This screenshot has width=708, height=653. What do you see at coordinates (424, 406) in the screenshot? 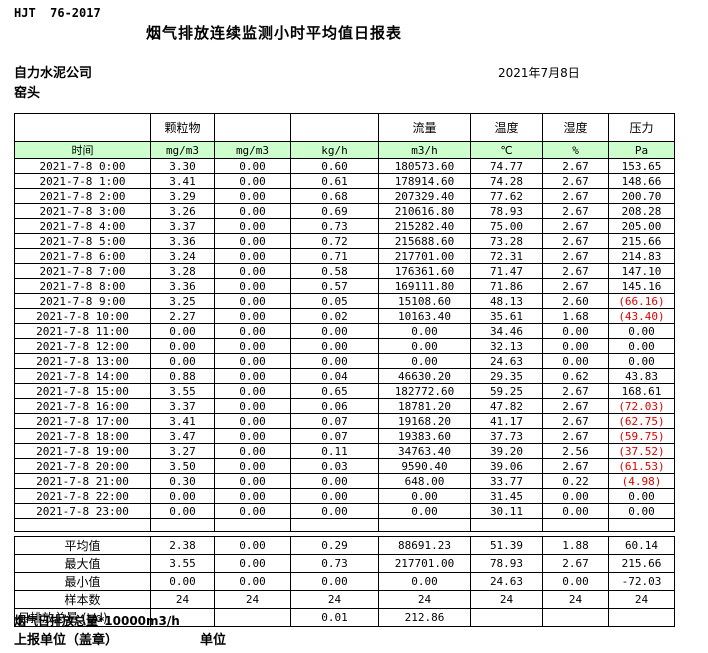
I see `value-cell: 18781.20` at bounding box center [424, 406].